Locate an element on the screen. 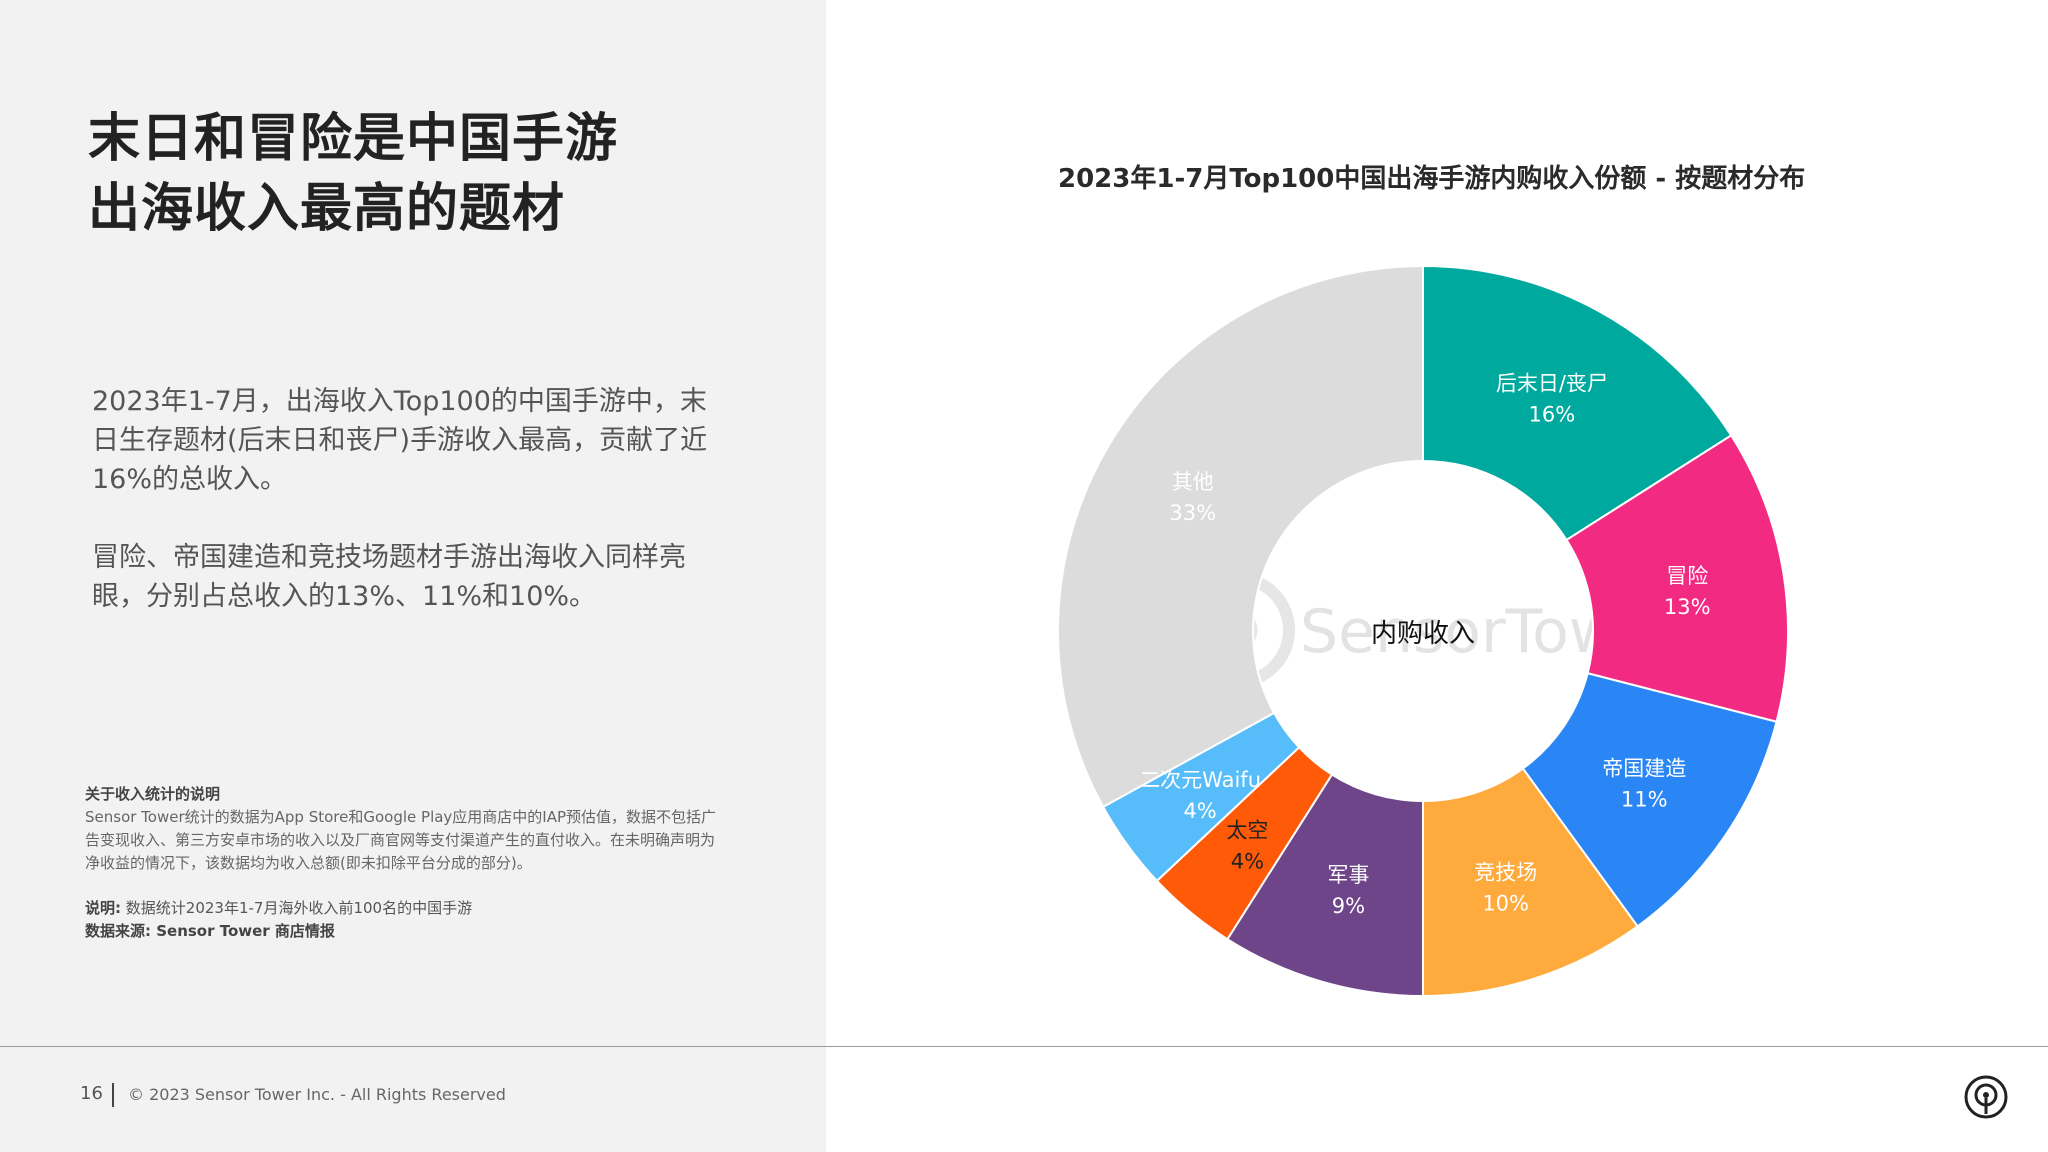 The image size is (2048, 1152). slice-category-label: 二次元Waifu is located at coordinates (1200, 780).